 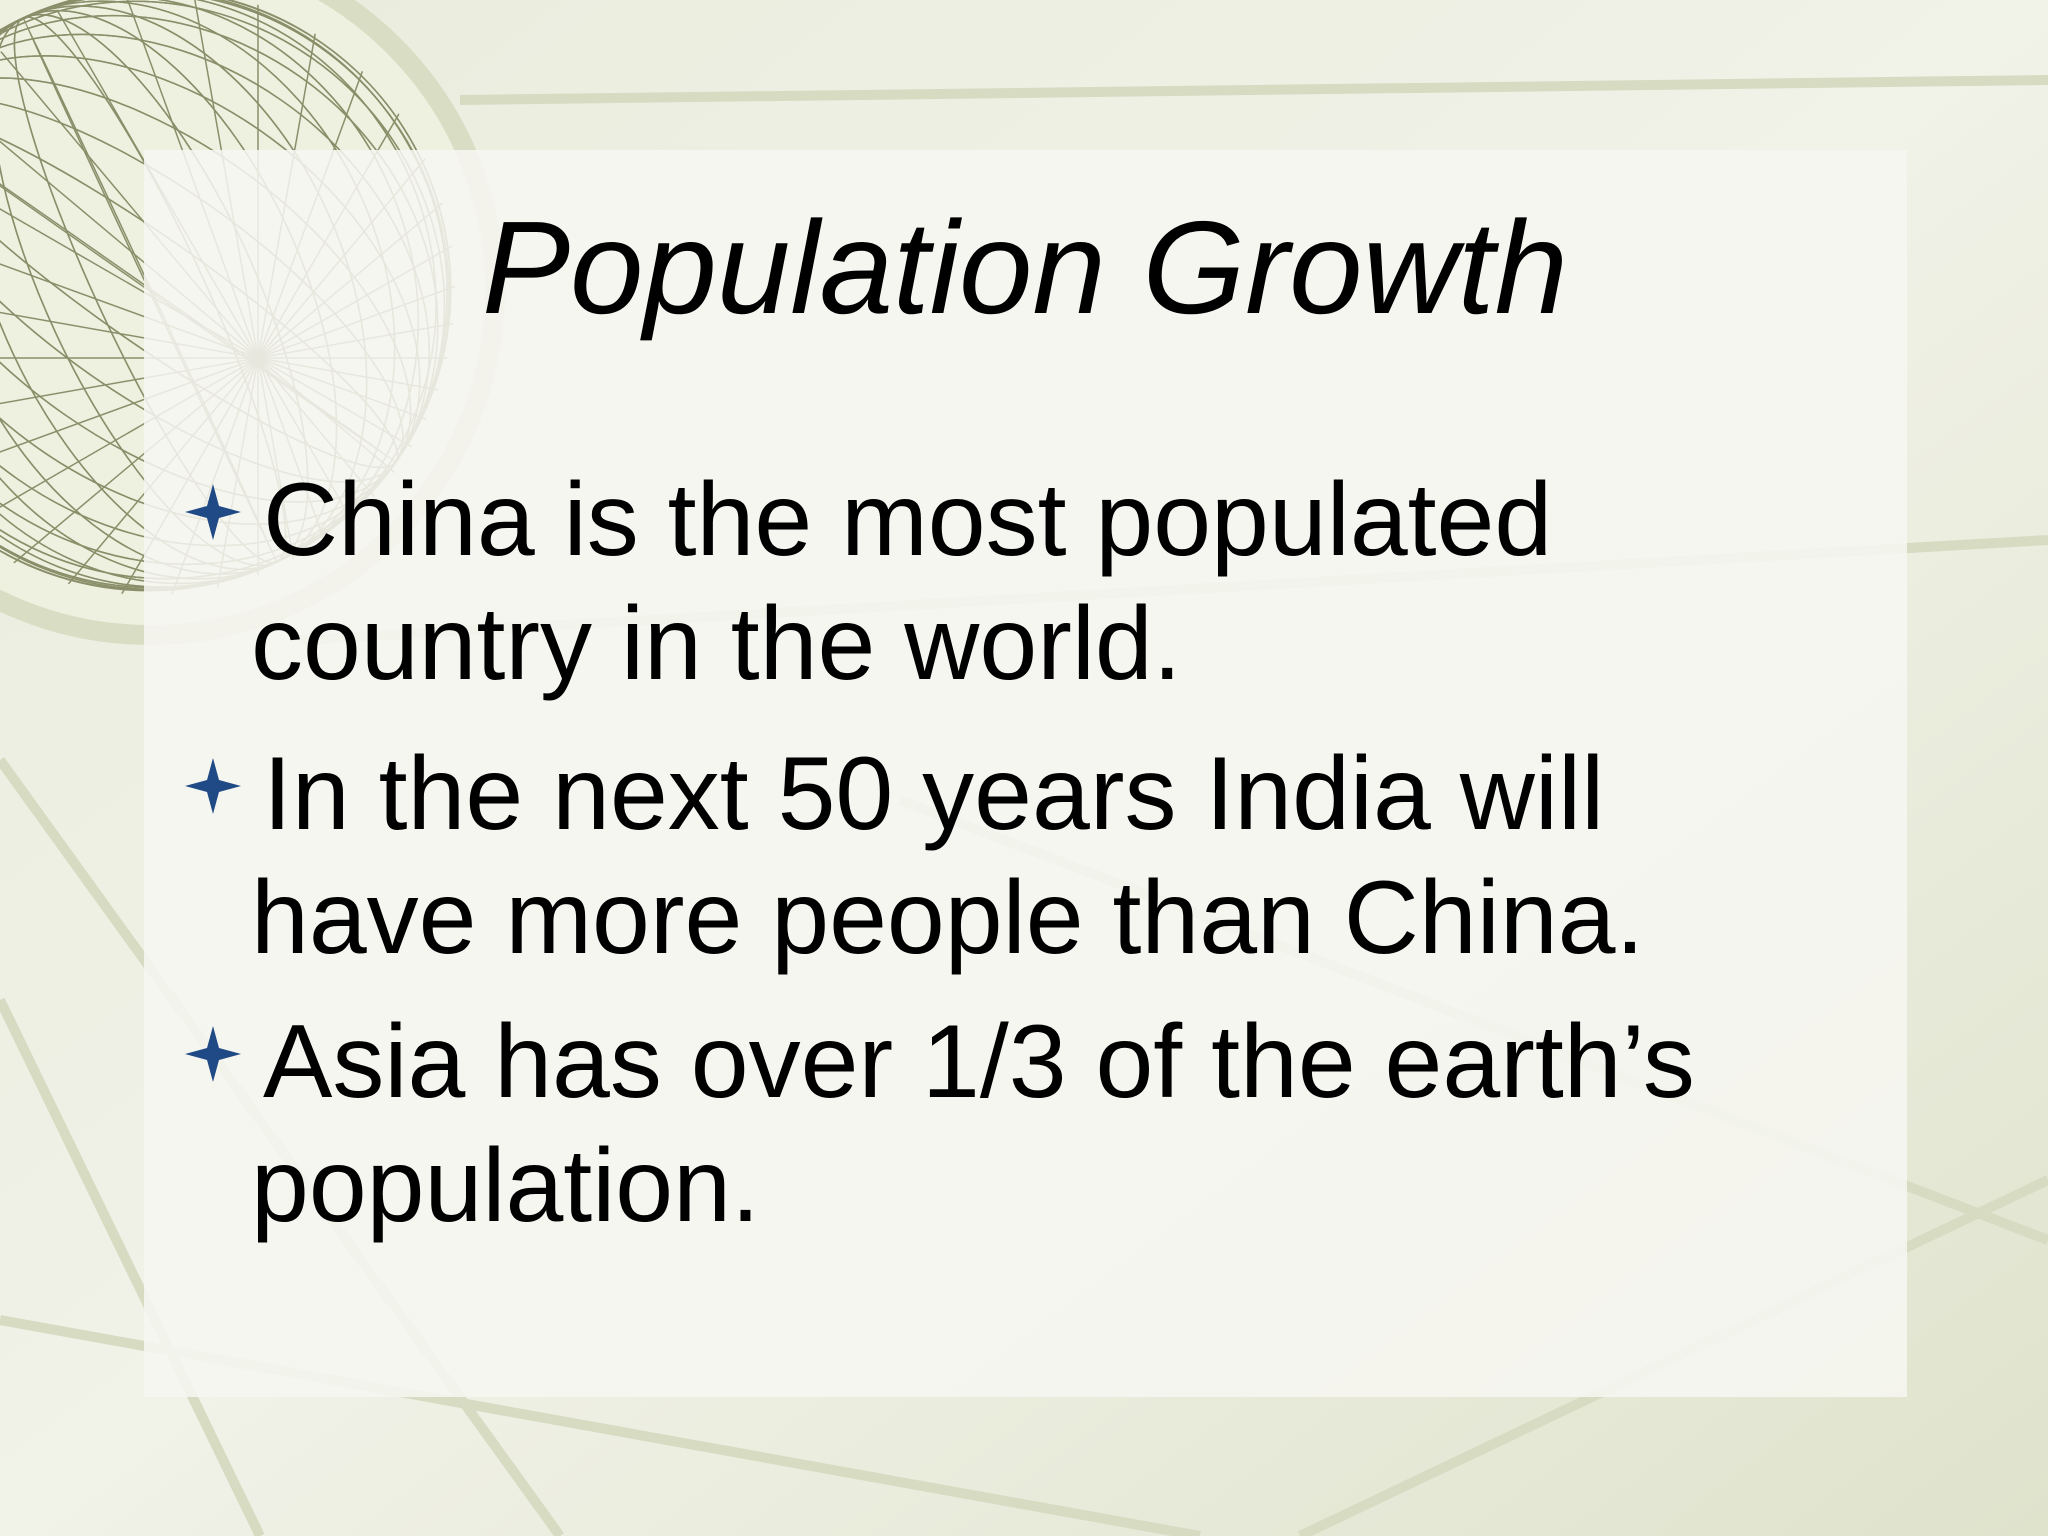 What do you see at coordinates (979, 1062) in the screenshot?
I see `bullet-text: Asia has over 1/3 of the earth’s` at bounding box center [979, 1062].